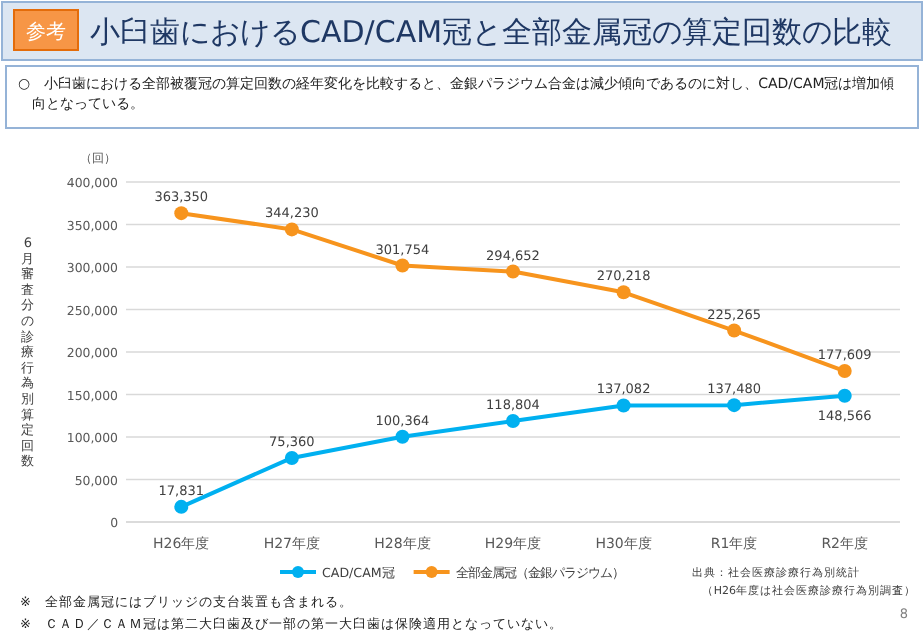 The image size is (924, 640). I want to click on chart-title: 小臼歯におけるCAD/CAM冠と全部金属冠の算定回数の比較, so click(491, 32).